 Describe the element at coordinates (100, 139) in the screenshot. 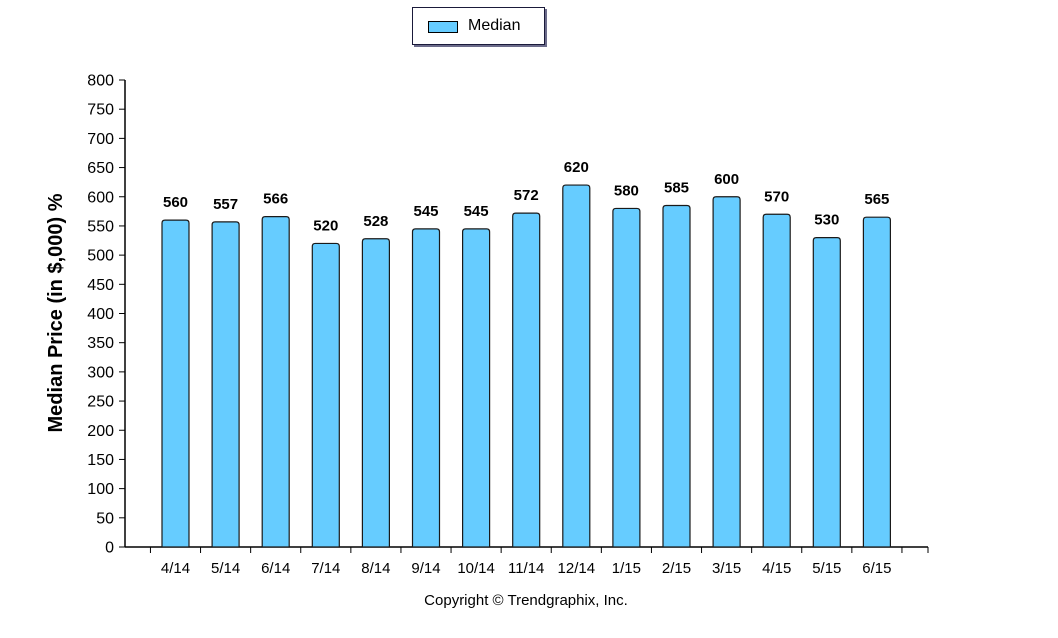

I see `y-tick-label: 700` at that location.